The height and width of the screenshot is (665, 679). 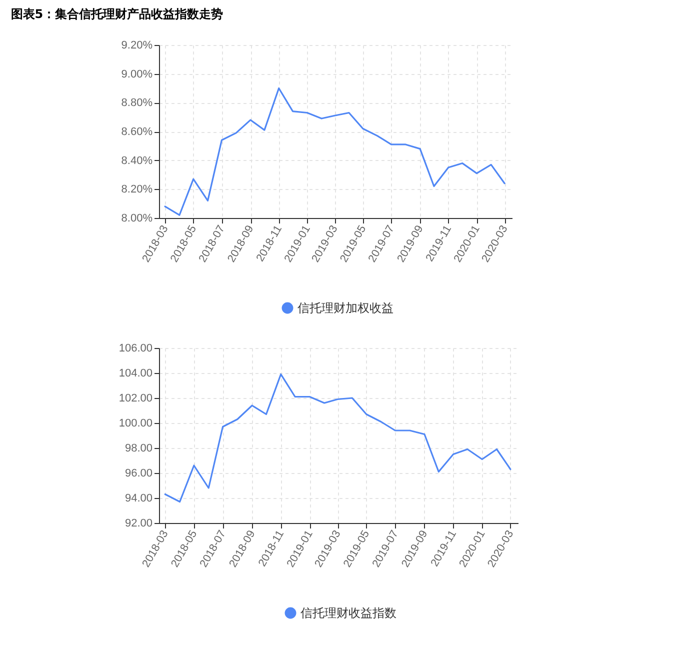 I want to click on y-tick-label: 98.00, so click(x=138, y=448).